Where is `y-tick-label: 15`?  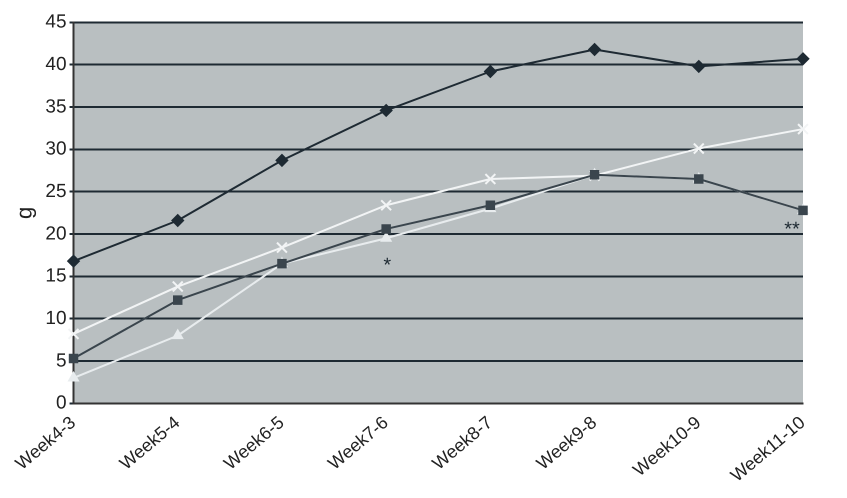
y-tick-label: 15 is located at coordinates (56, 276).